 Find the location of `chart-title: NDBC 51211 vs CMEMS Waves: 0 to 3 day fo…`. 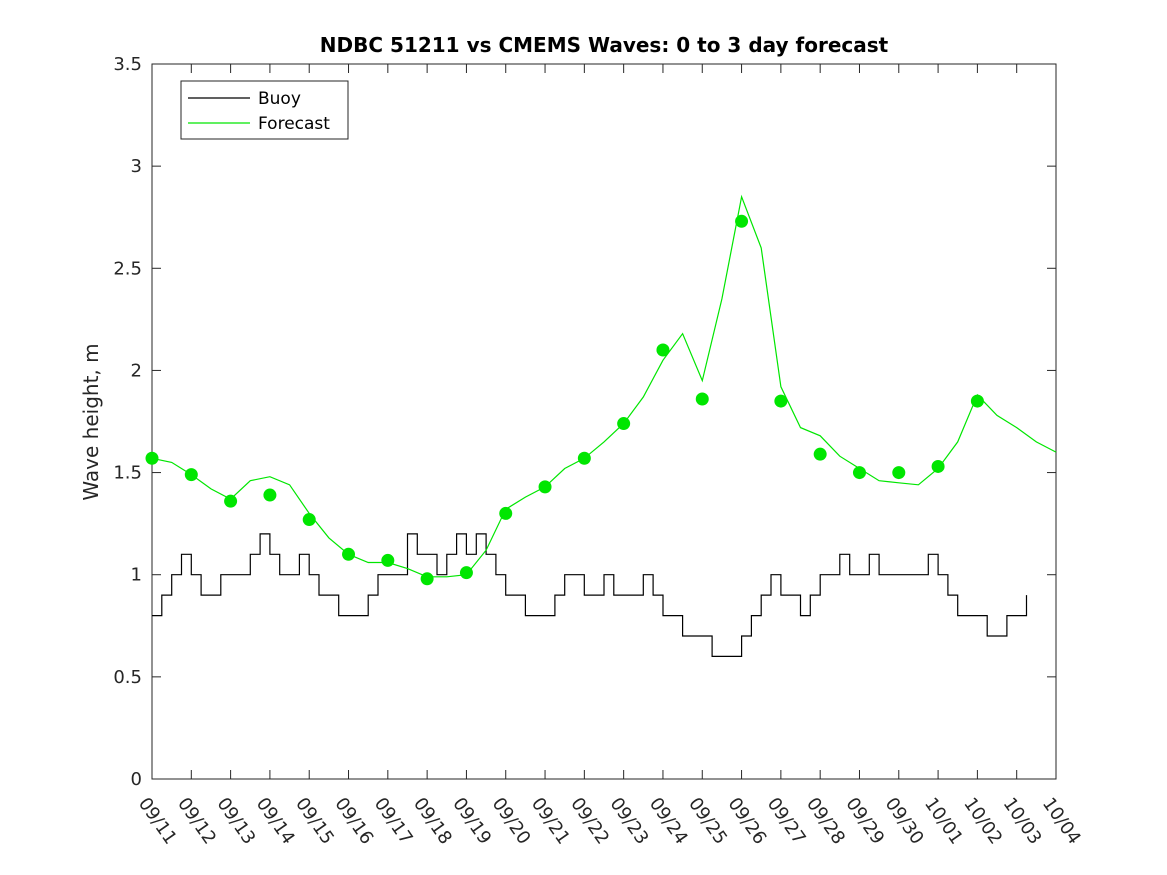

chart-title: NDBC 51211 vs CMEMS Waves: 0 to 3 day fo… is located at coordinates (604, 45).